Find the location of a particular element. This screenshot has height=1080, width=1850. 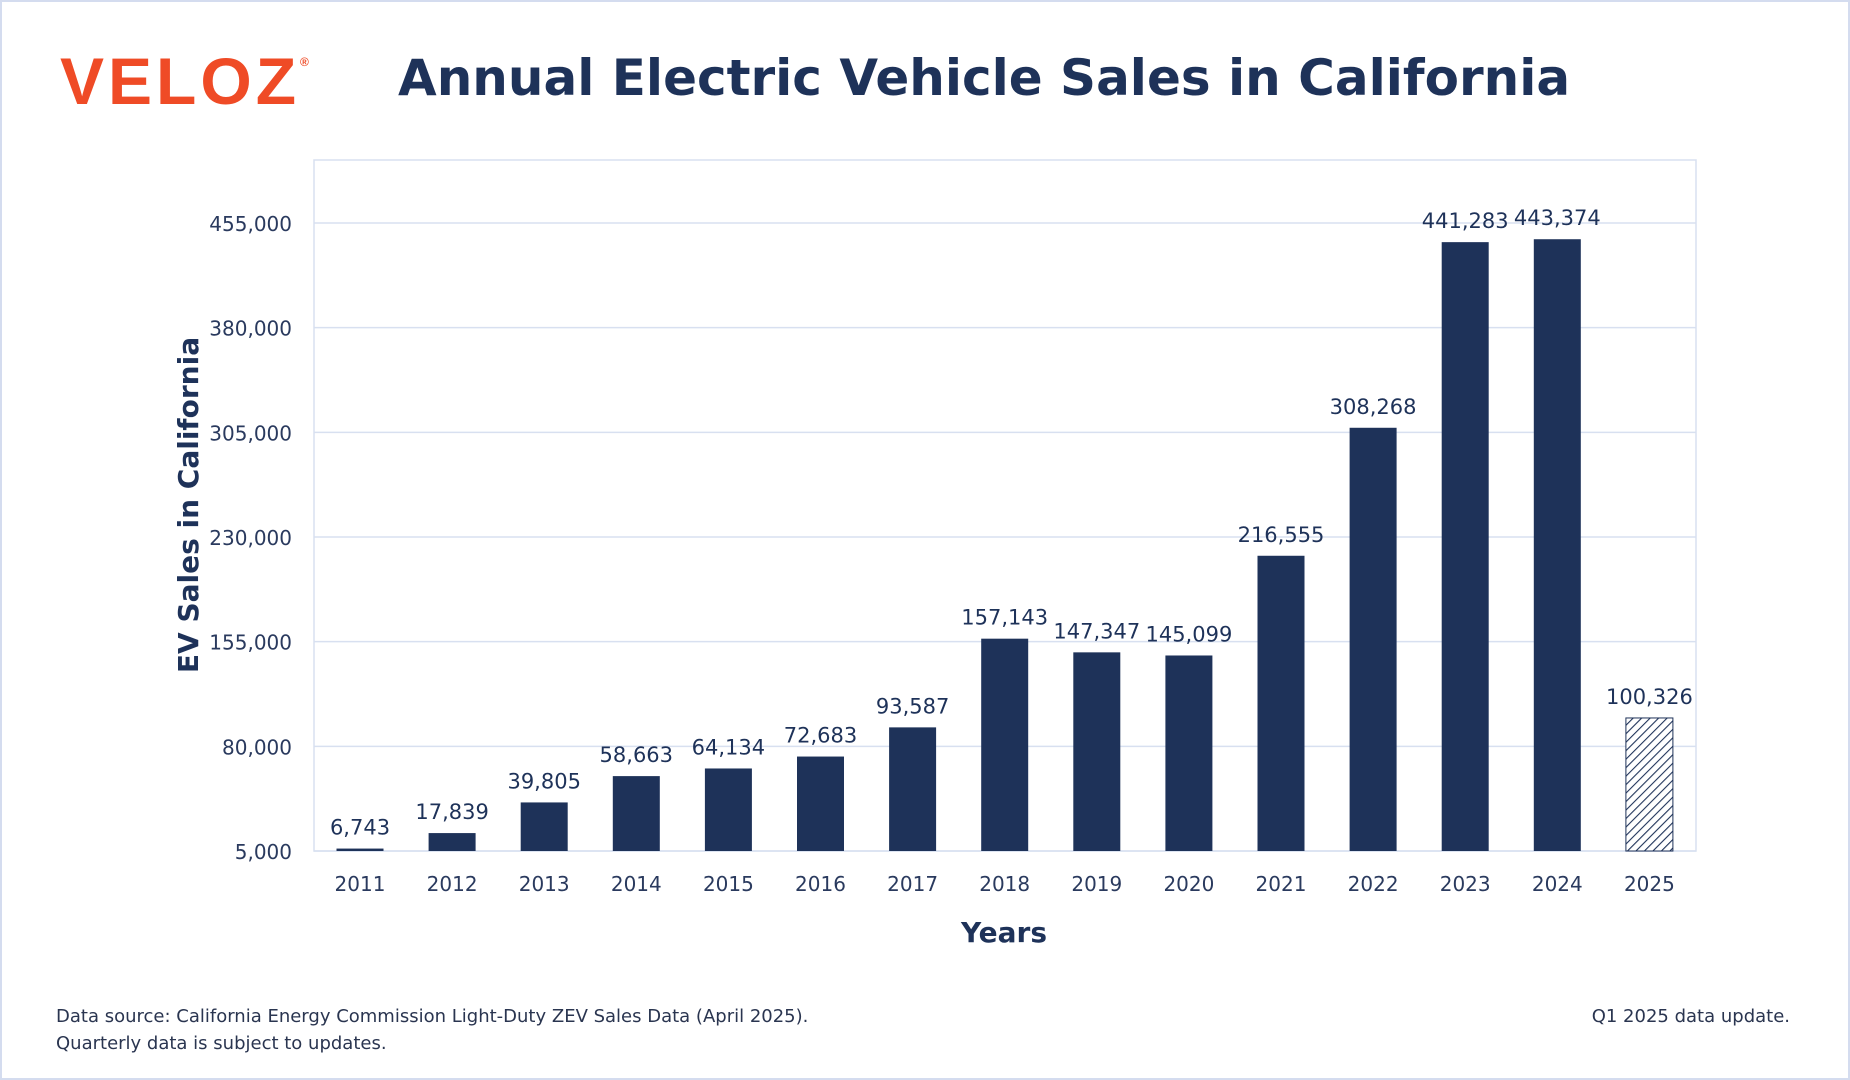

veloz-logo: VELOZ ® is located at coordinates (184, 81).